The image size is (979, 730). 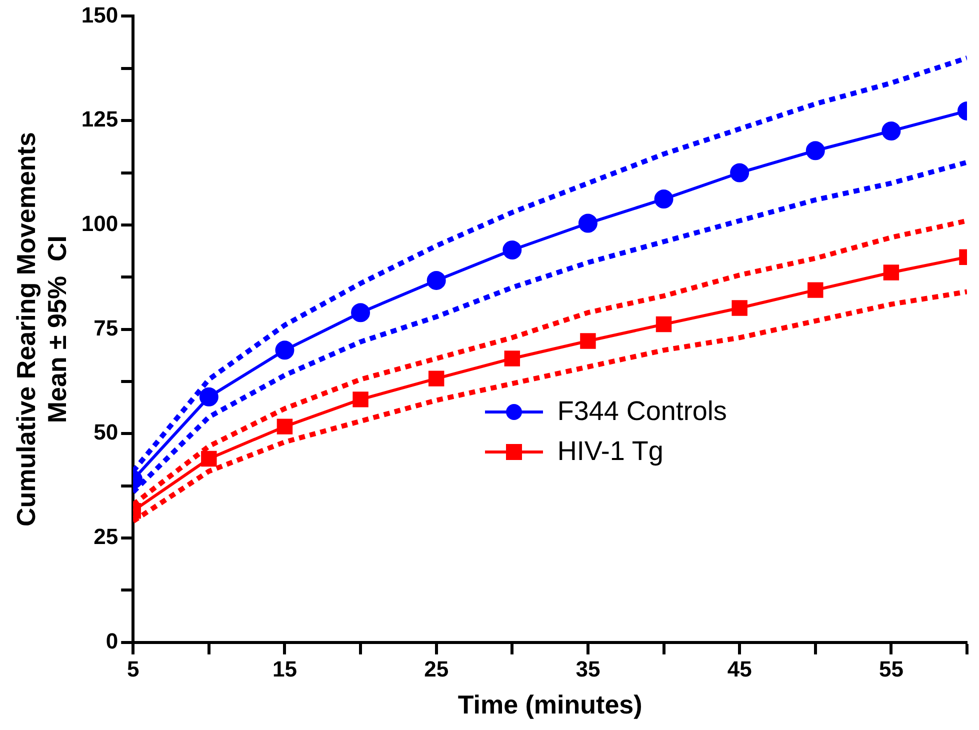 What do you see at coordinates (133, 669) in the screenshot?
I see `x-tick-label: 5` at bounding box center [133, 669].